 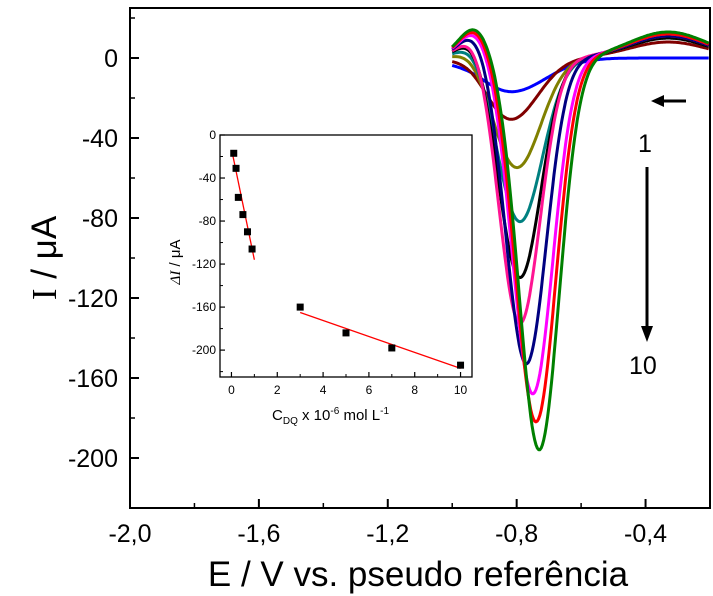 I want to click on inset-x-tick-label: 2, so click(x=277, y=390).